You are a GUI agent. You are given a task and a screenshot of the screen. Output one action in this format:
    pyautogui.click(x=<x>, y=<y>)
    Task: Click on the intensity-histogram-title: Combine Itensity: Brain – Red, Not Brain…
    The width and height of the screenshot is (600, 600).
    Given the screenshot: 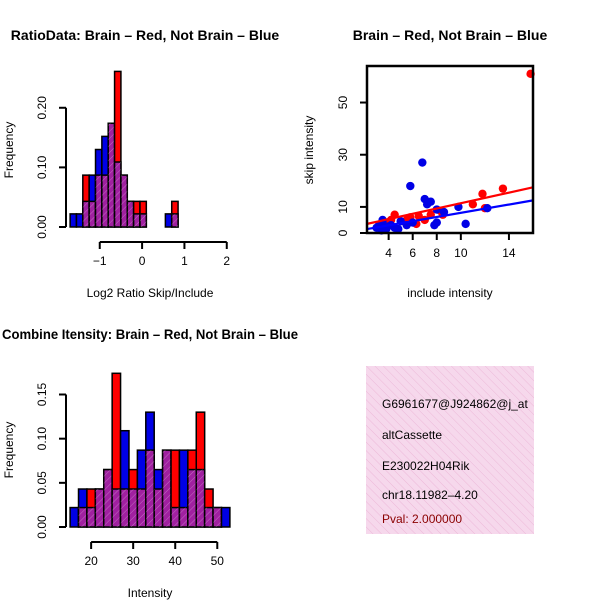 What is the action you would take?
    pyautogui.click(x=150, y=334)
    